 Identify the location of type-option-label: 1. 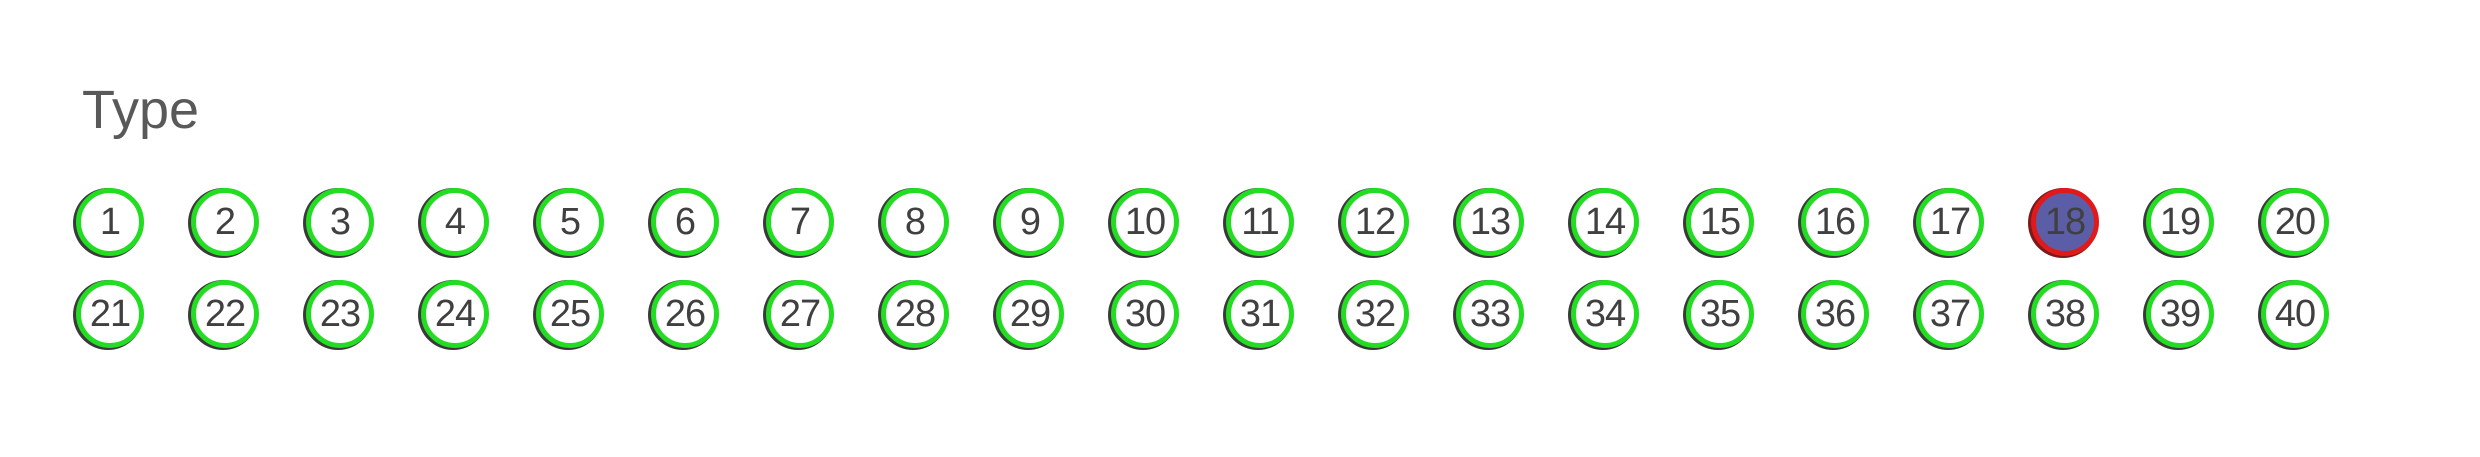
(110, 221).